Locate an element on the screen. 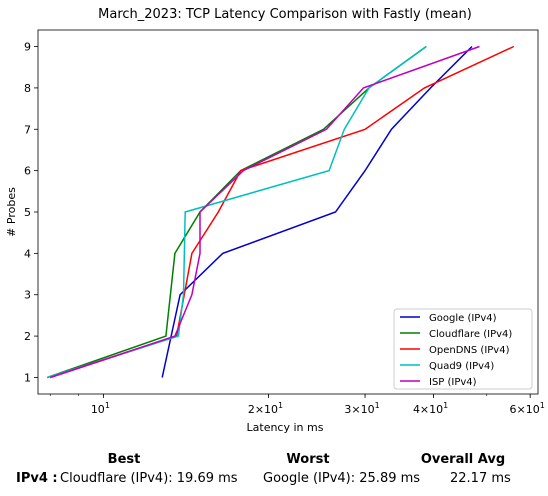  x-tick-label: 6×10¹ is located at coordinates (527, 408).